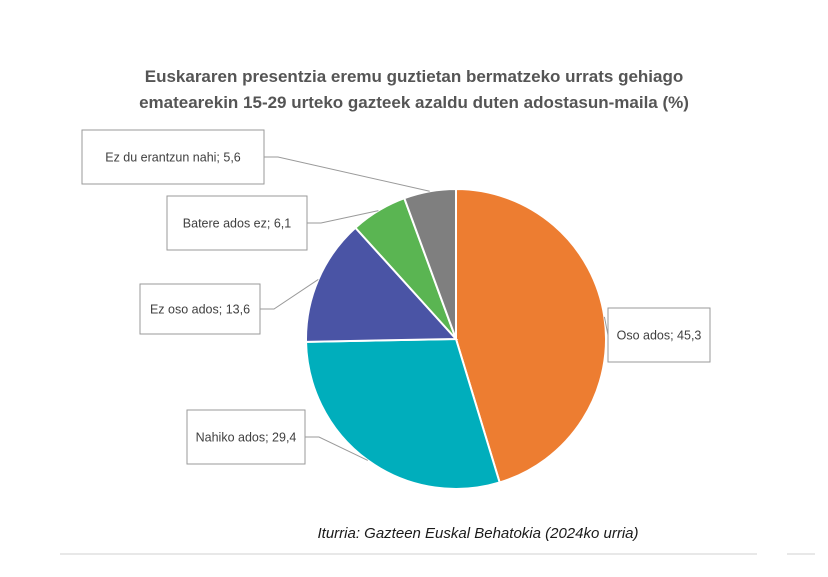  Describe the element at coordinates (289, 294) in the screenshot. I see `leader-line-ez-oso-ados` at that location.